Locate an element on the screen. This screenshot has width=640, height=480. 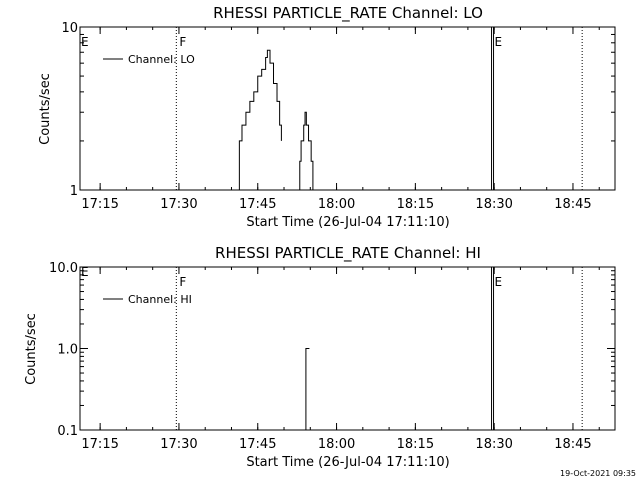
y-tick-label: 10 is located at coordinates (69, 28).